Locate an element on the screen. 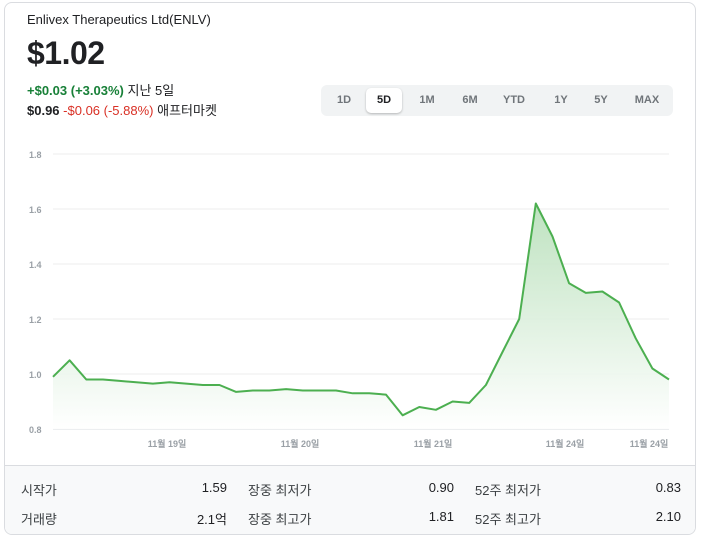 Image resolution: width=701 pixels, height=539 pixels. after-hours-price: $0.96 is located at coordinates (43, 110).